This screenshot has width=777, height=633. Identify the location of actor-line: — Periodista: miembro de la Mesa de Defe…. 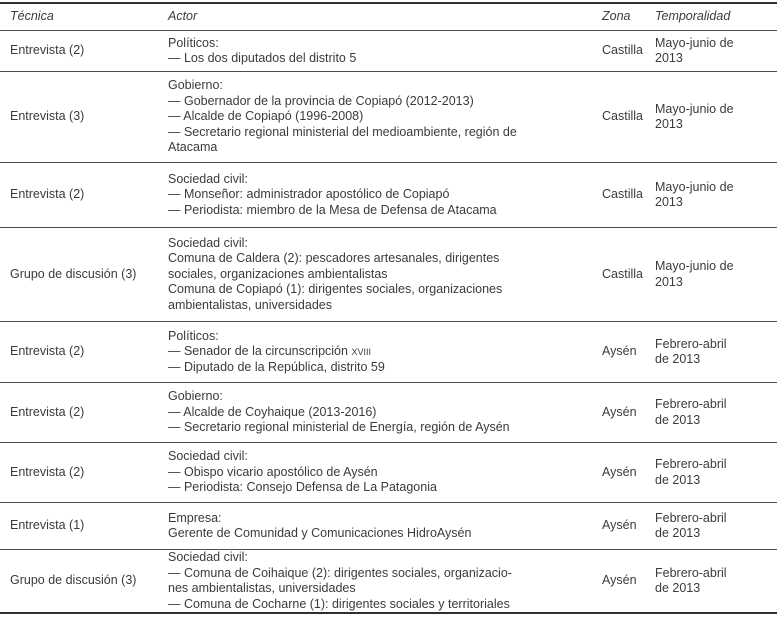
(332, 209).